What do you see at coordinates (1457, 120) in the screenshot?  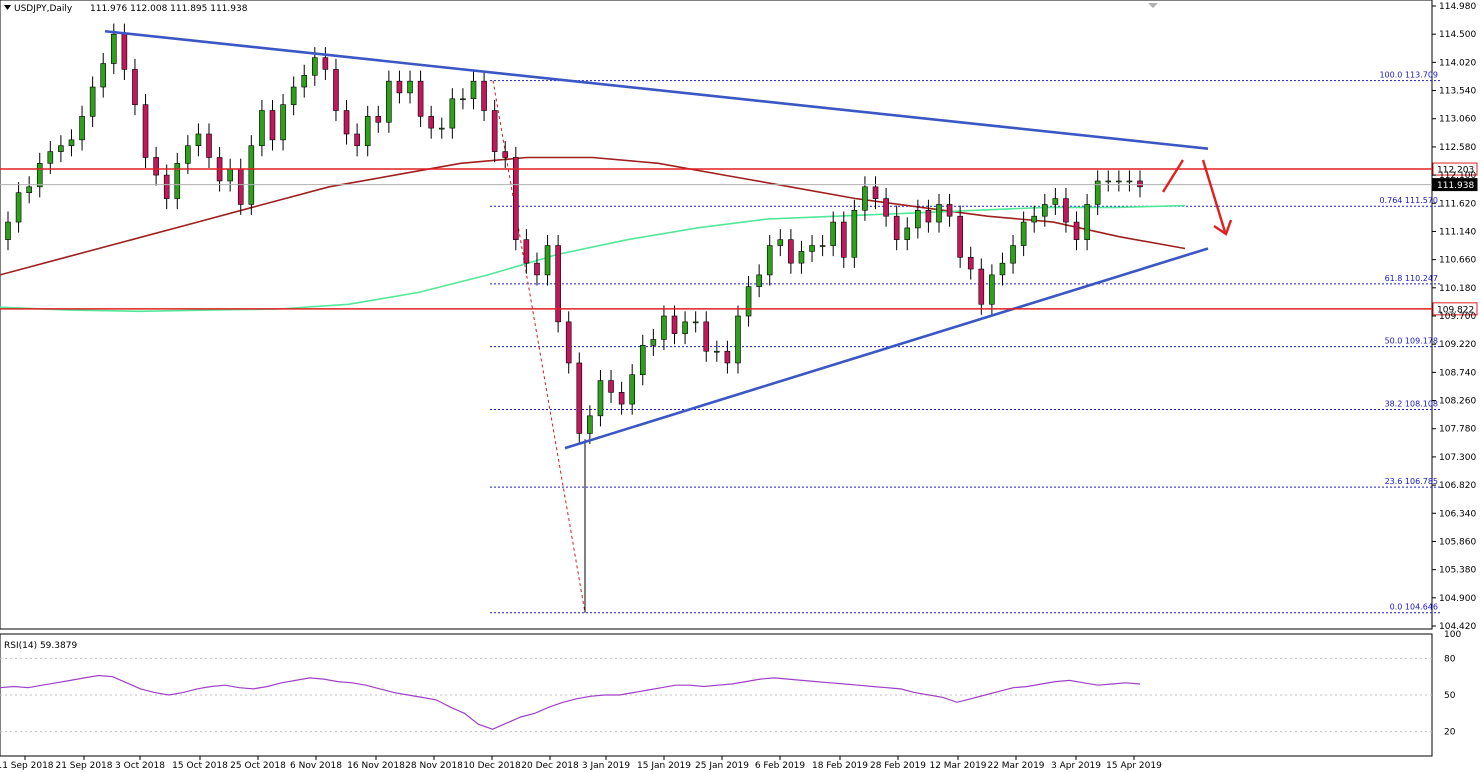 I see `price-tick-label: 113.060` at bounding box center [1457, 120].